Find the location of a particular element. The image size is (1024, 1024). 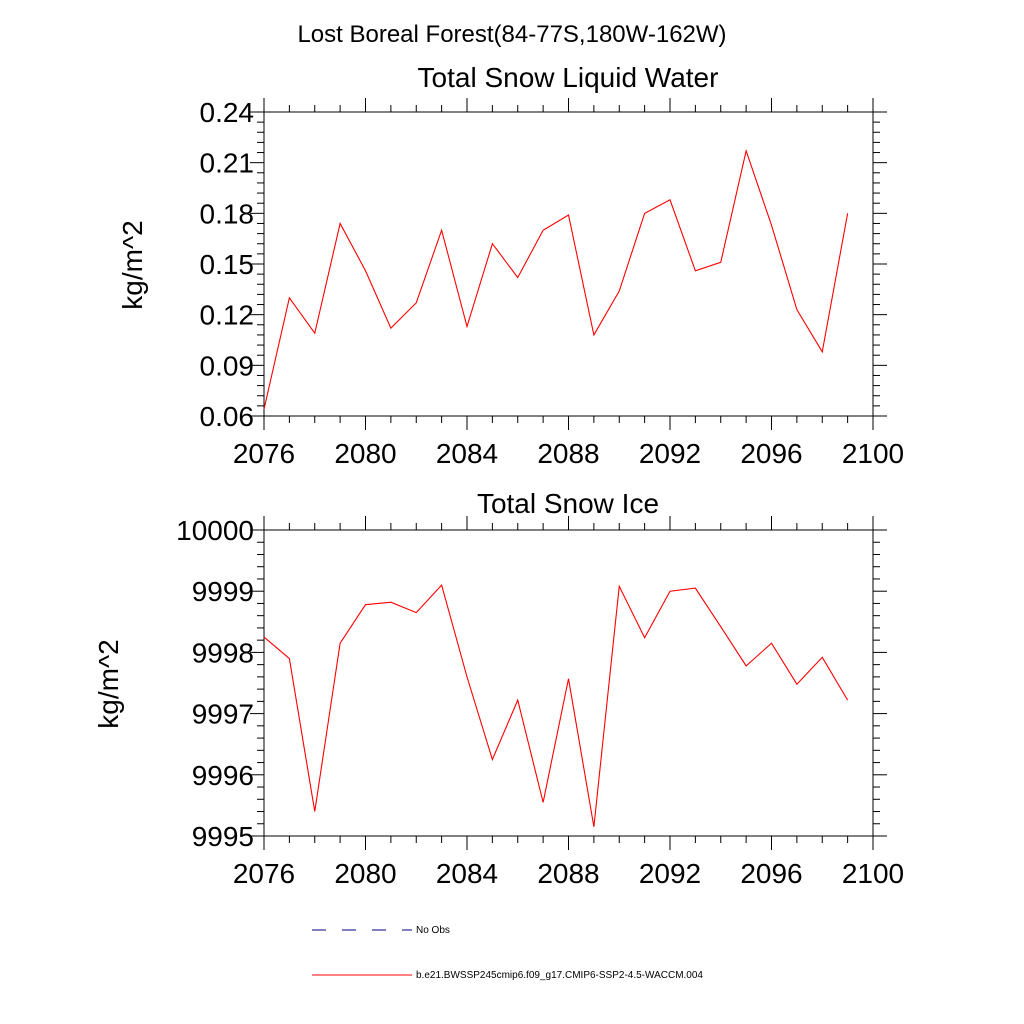

y-tick-label: 0.06 is located at coordinates (227, 416).